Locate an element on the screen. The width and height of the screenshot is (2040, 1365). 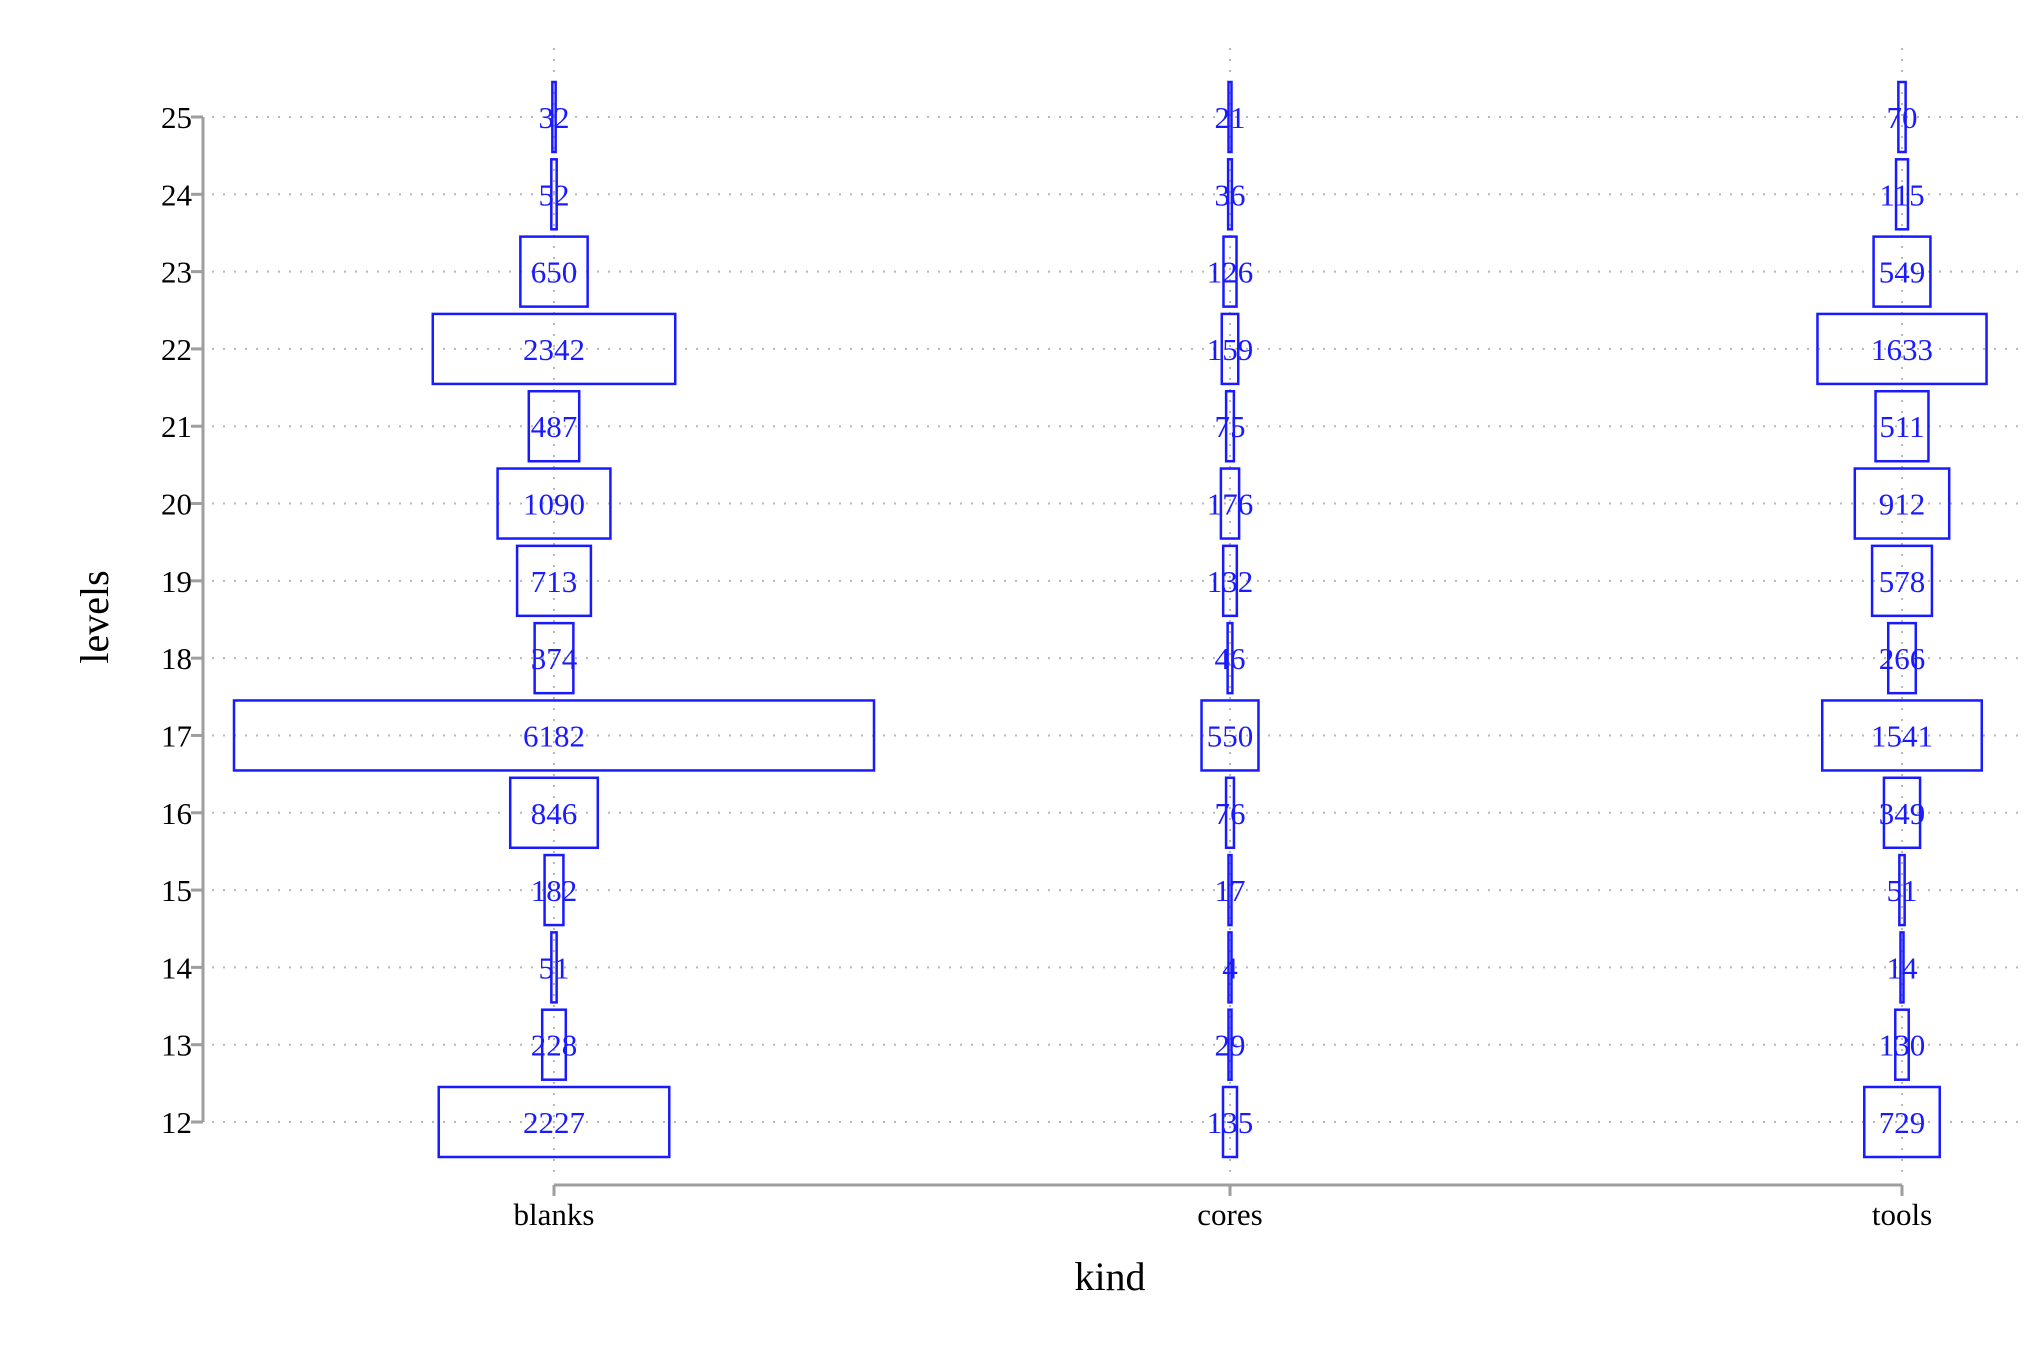
y-tick-label: 17 is located at coordinates (176, 735).